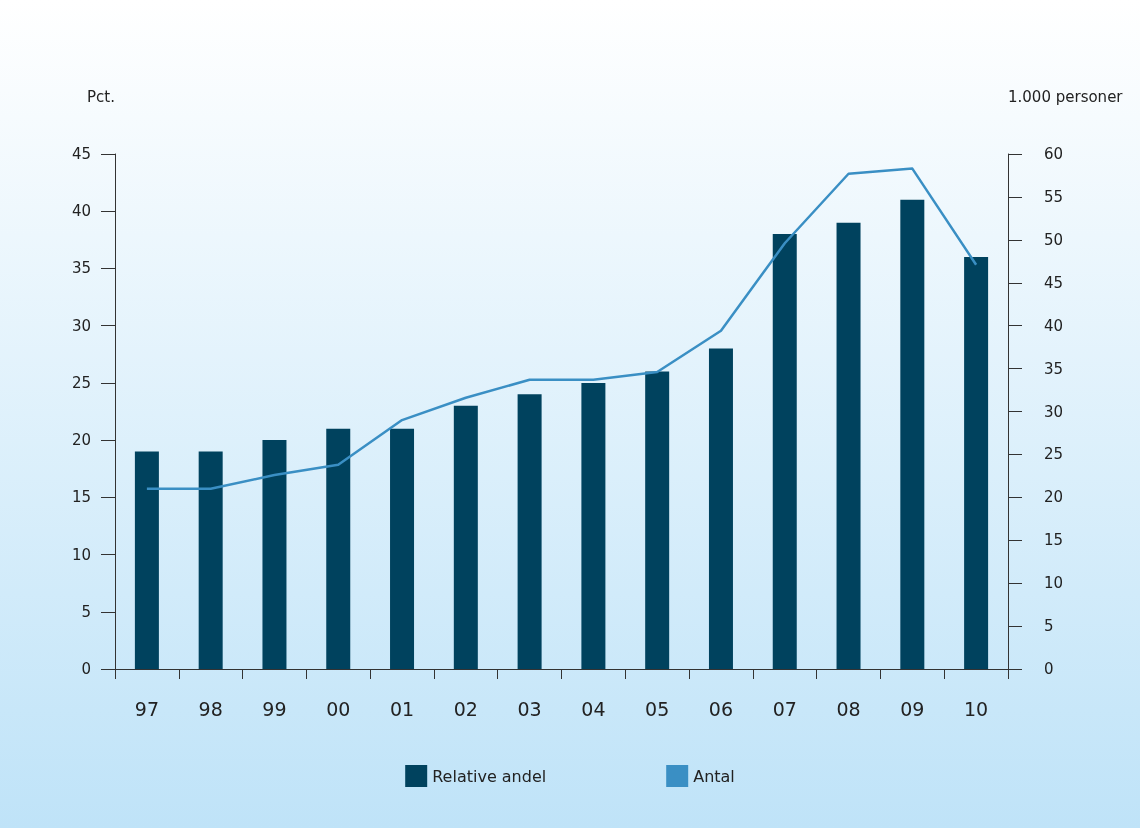  I want to click on y-tick-label: 15, so click(81, 497).